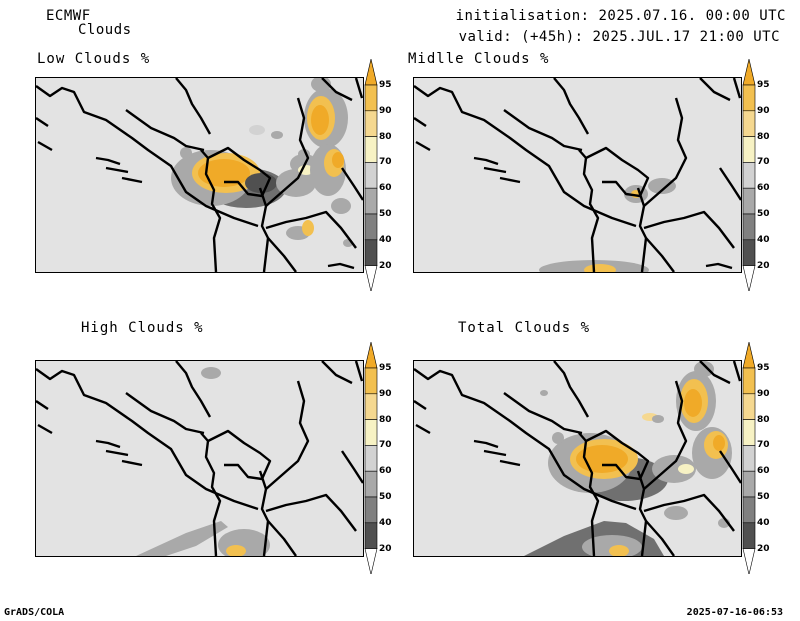 The image size is (800, 621). I want to click on high-clouds-map, so click(199, 458).